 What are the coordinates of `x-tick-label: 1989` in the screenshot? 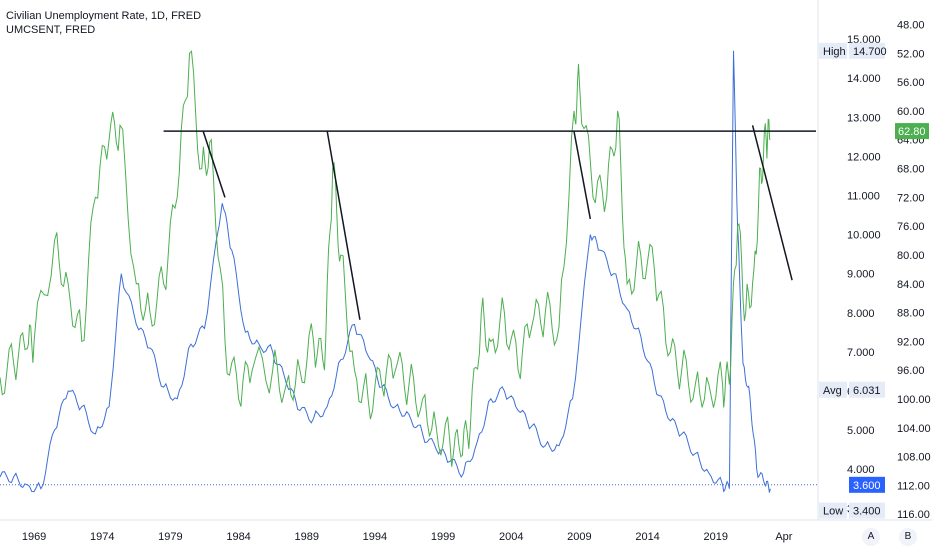 It's located at (307, 537).